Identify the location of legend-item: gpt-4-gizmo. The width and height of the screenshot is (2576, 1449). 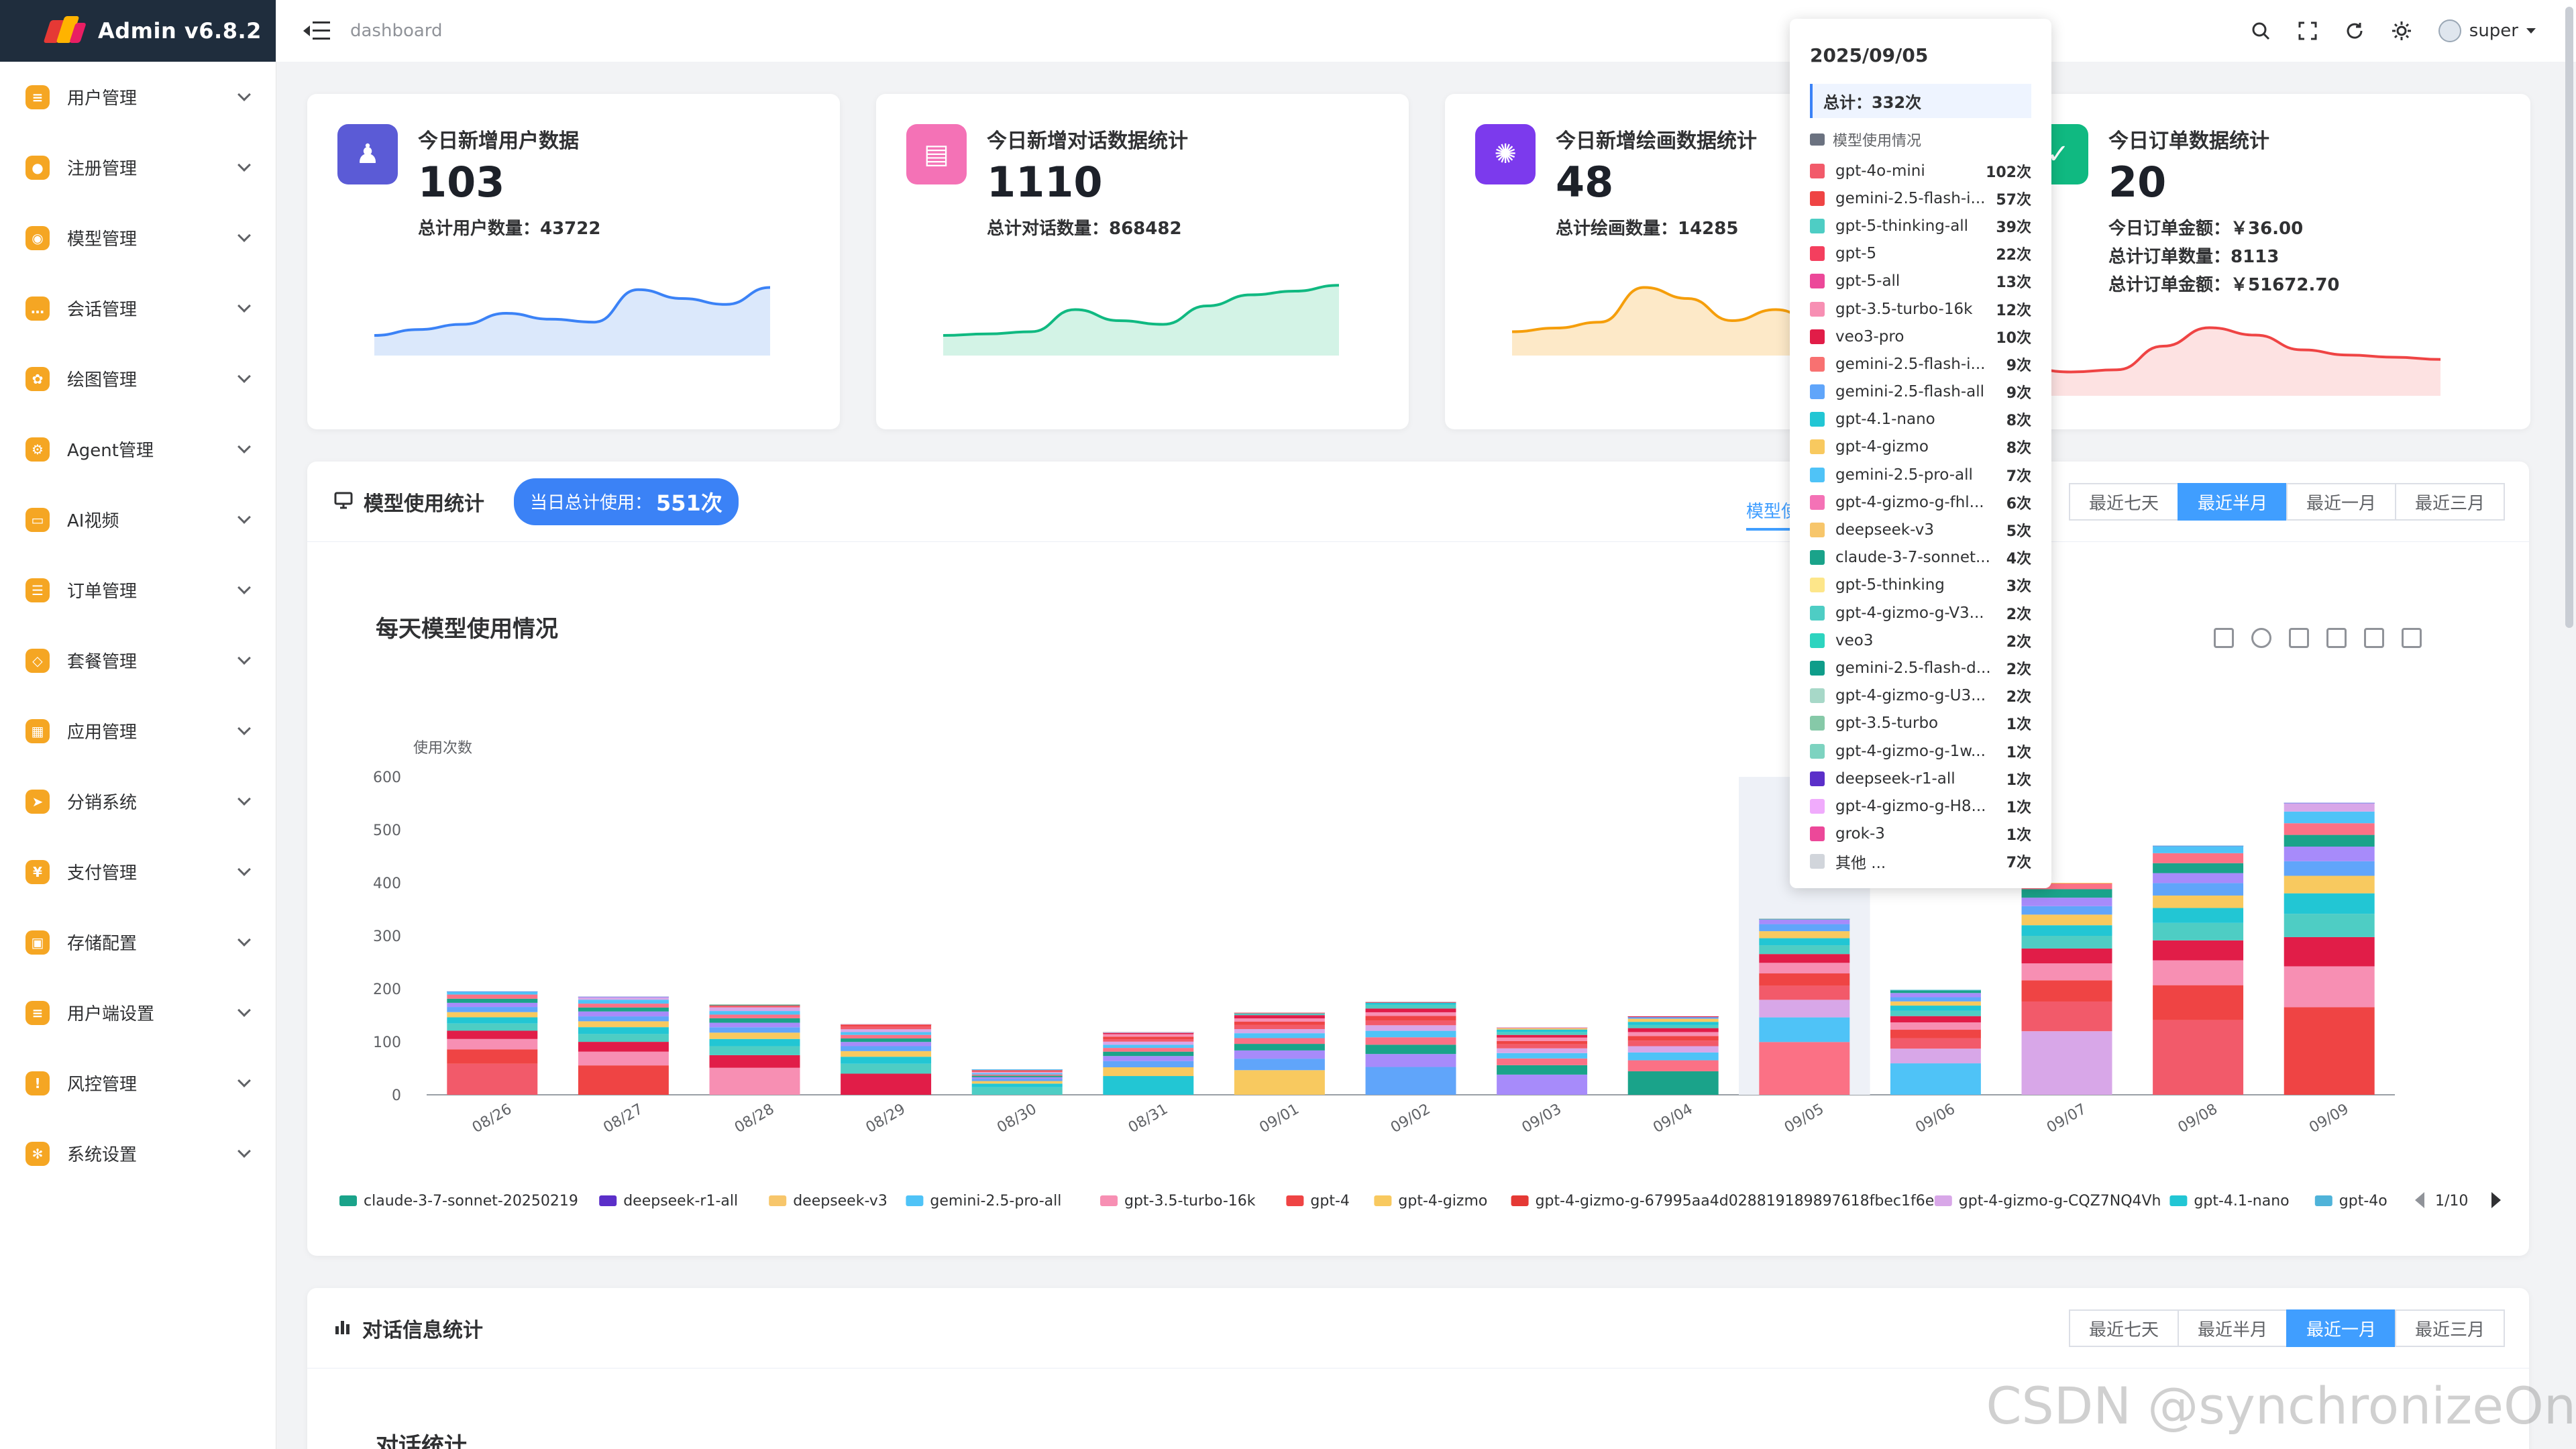
(1442, 1201).